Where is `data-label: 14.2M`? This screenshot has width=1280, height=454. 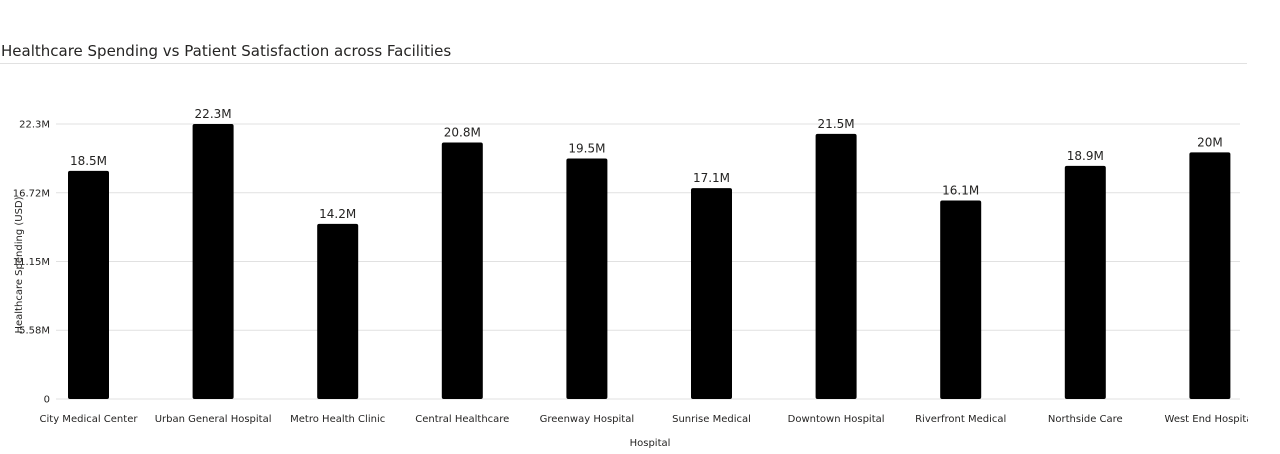 data-label: 14.2M is located at coordinates (337, 214).